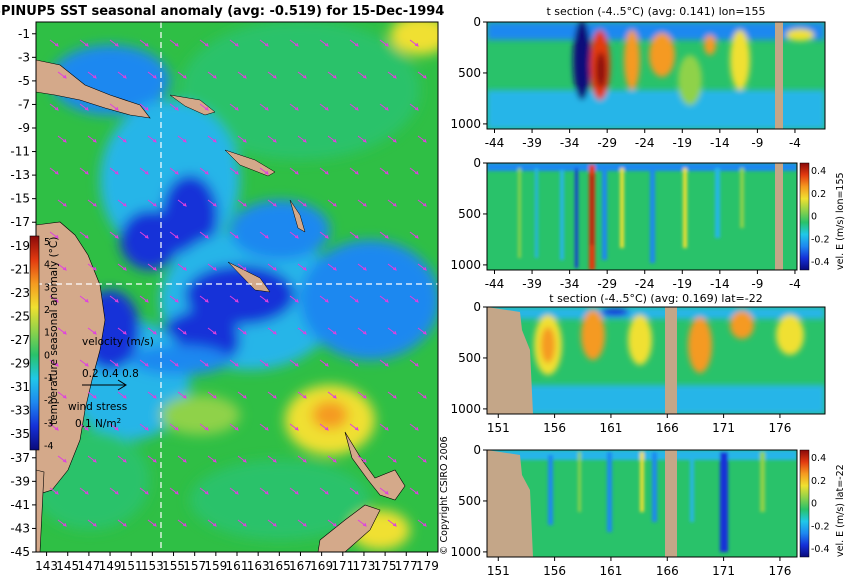  What do you see at coordinates (495, 143) in the screenshot?
I see `panel-x-tick-label: -44` at bounding box center [495, 143].